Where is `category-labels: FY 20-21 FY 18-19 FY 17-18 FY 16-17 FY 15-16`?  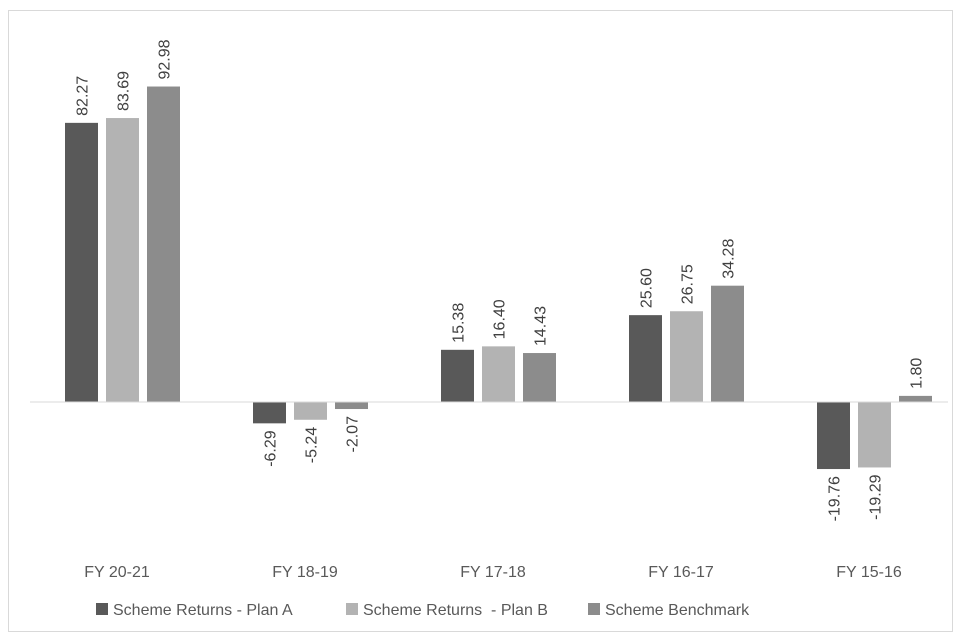 category-labels: FY 20-21 FY 18-19 FY 17-18 FY 16-17 FY 15-16 is located at coordinates (493, 572).